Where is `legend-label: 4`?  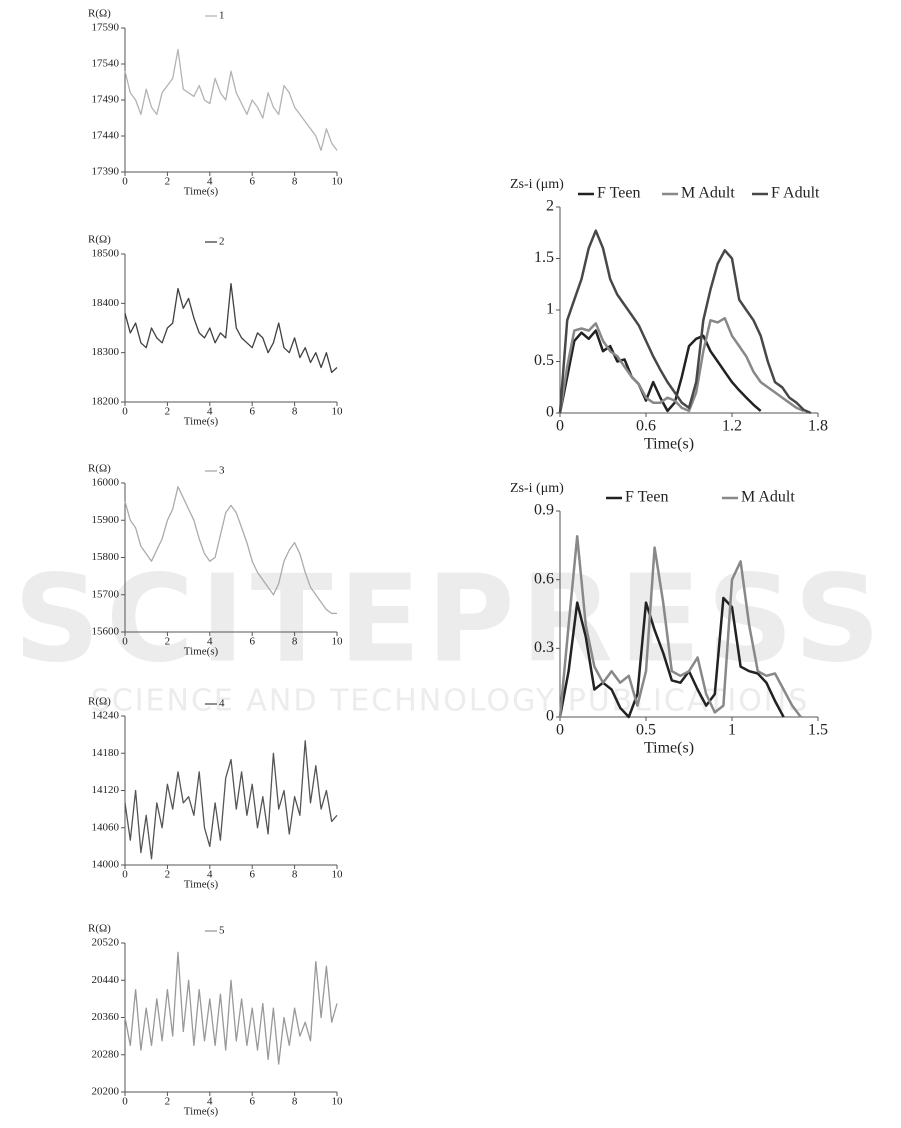 legend-label: 4 is located at coordinates (222, 704).